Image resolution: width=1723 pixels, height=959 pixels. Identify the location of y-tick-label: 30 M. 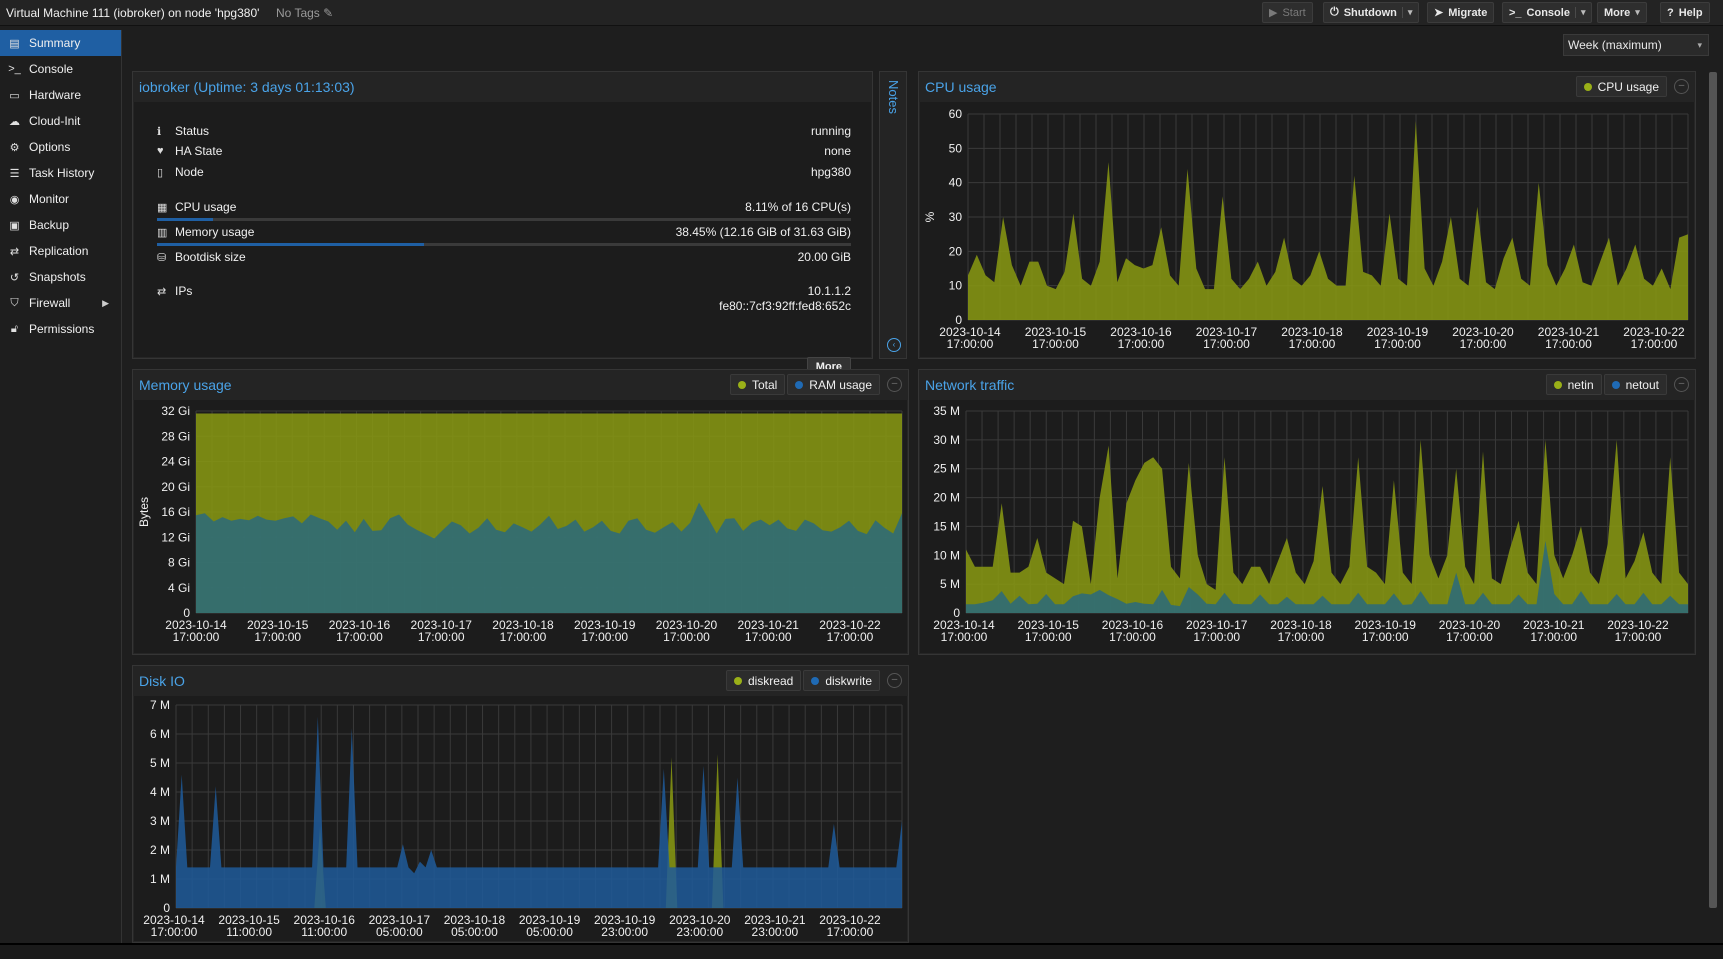
(946, 440).